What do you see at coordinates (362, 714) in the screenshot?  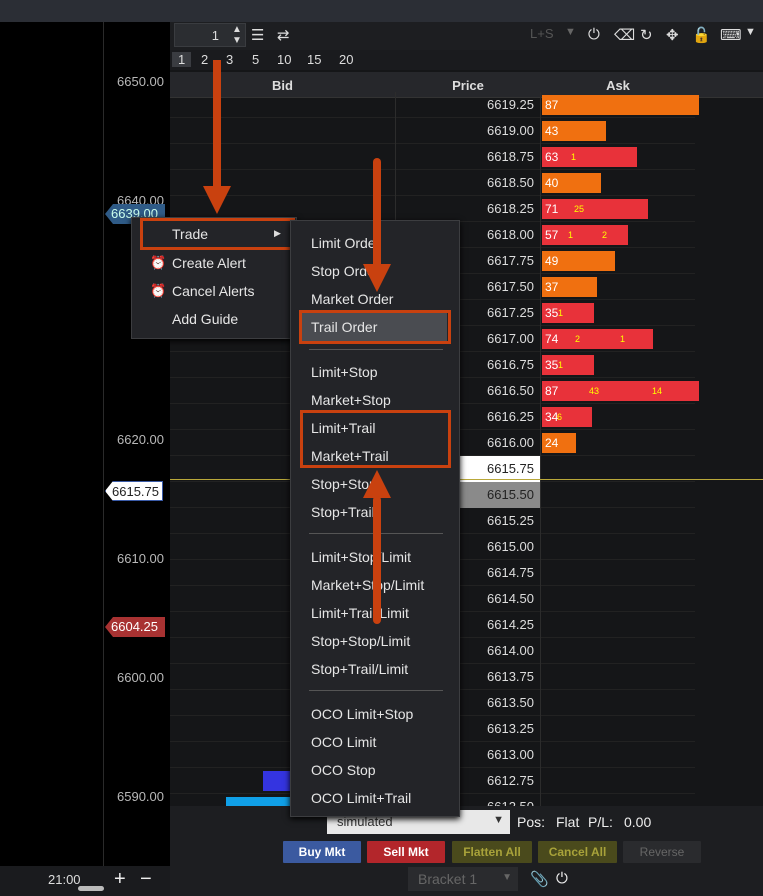 I see `menu-item-oco-limit-stop: OCO Limit+Stop` at bounding box center [362, 714].